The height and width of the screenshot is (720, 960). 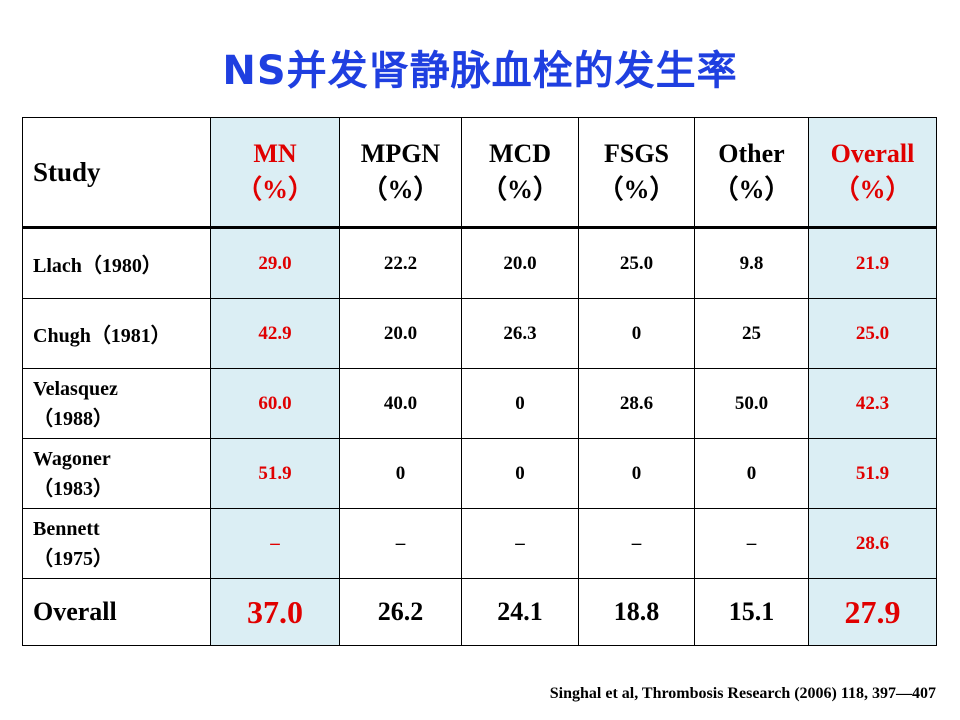 What do you see at coordinates (751, 333) in the screenshot?
I see `value-cell: 25` at bounding box center [751, 333].